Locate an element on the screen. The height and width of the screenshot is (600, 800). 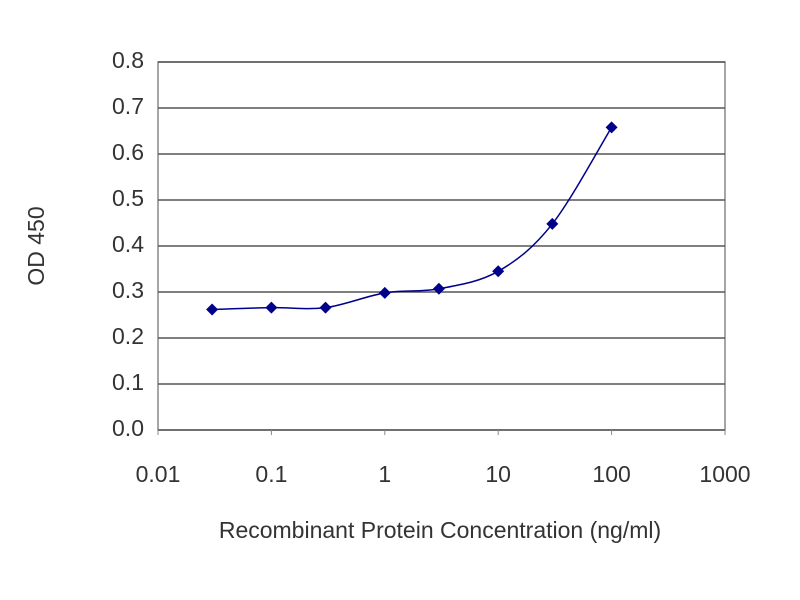
x-tick-label: 100 is located at coordinates (611, 474).